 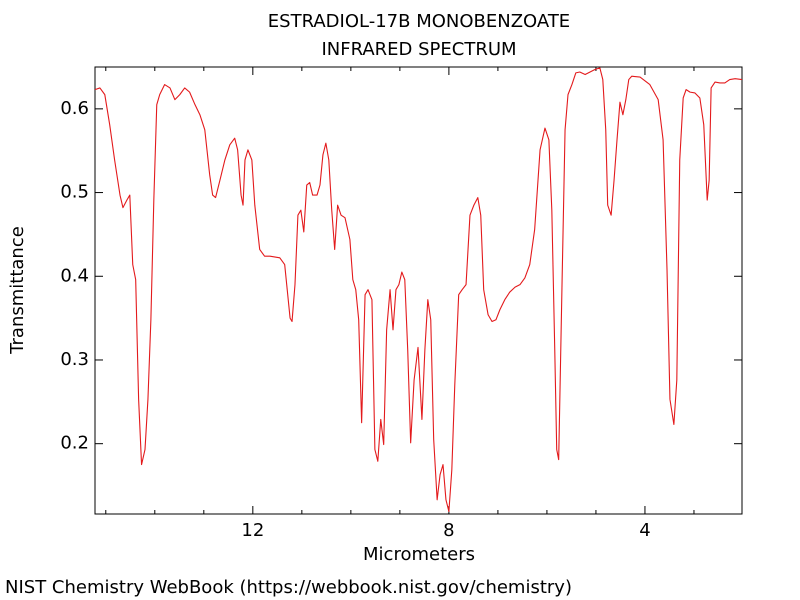 What do you see at coordinates (644, 530) in the screenshot?
I see `x-tick-label: 4` at bounding box center [644, 530].